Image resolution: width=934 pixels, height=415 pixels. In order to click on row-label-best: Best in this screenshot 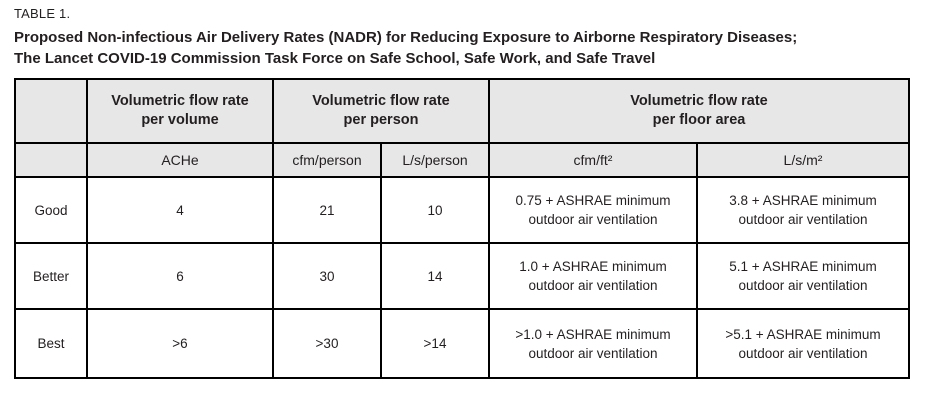, I will do `click(51, 343)`.